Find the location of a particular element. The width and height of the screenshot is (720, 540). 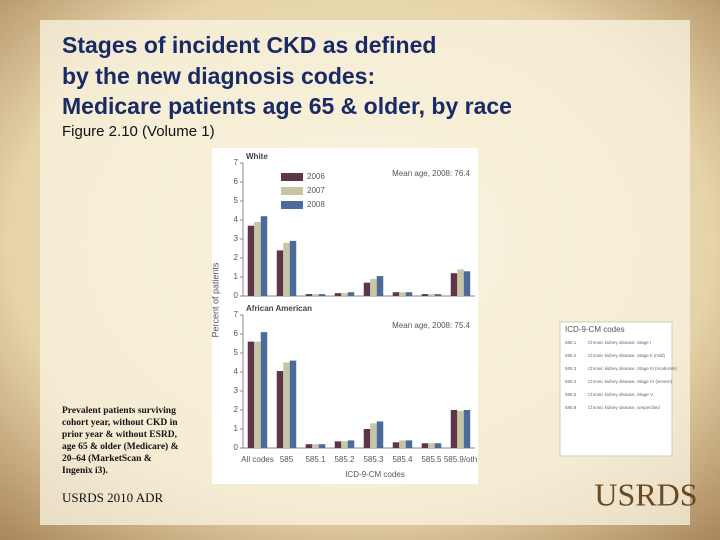

inset-title: ICD-9-CM codes is located at coordinates (595, 329).